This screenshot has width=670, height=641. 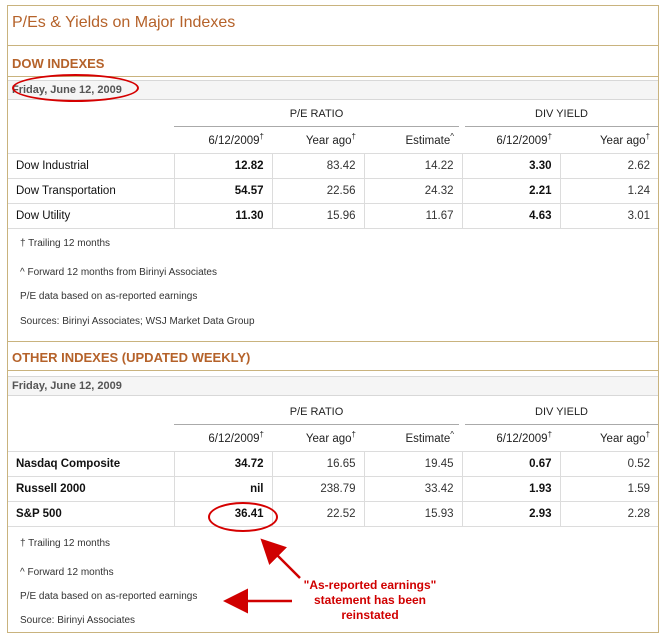 I want to click on other-note-earnings: P/E data based on as-reported earnings, so click(x=109, y=596).